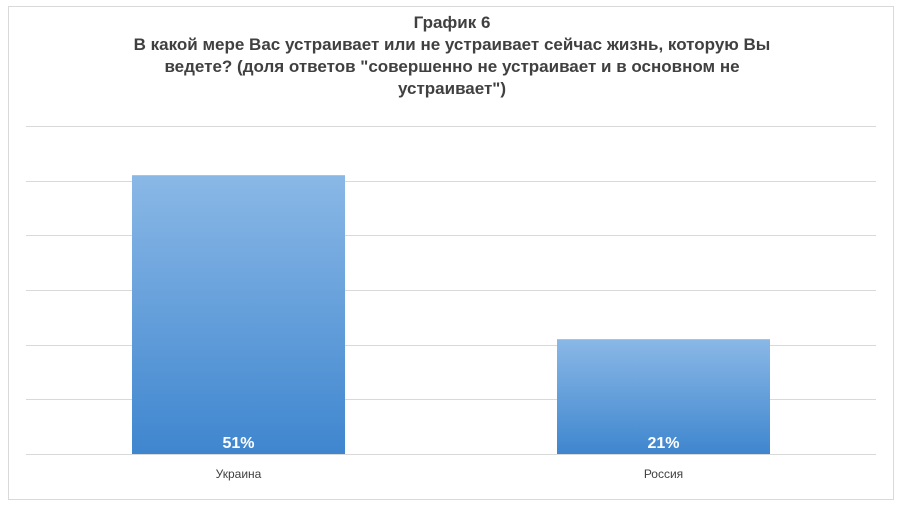  I want to click on category-label: Украина, so click(239, 474).